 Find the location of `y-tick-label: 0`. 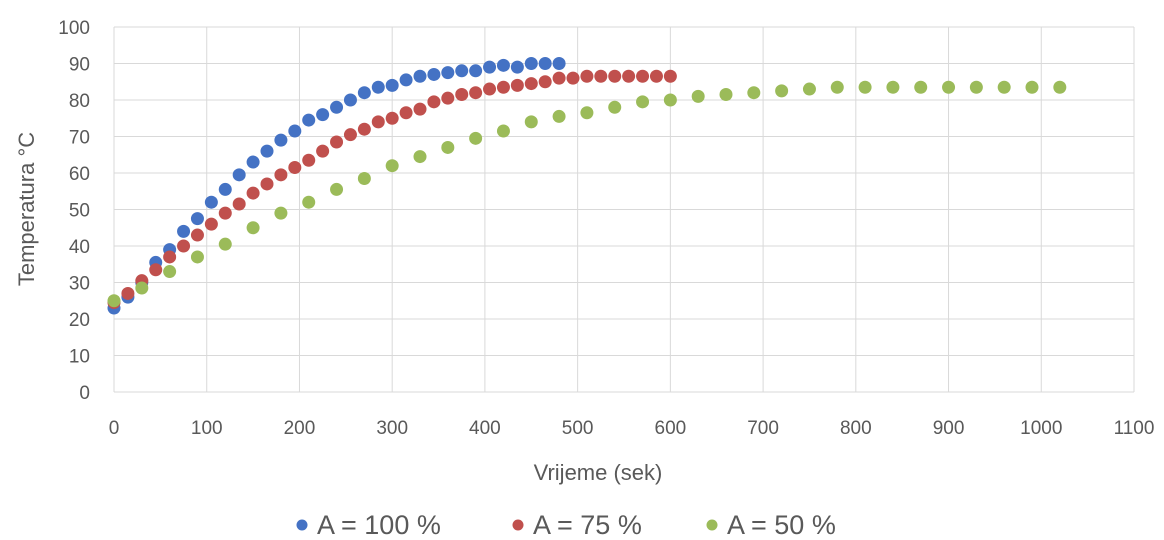

y-tick-label: 0 is located at coordinates (84, 393).